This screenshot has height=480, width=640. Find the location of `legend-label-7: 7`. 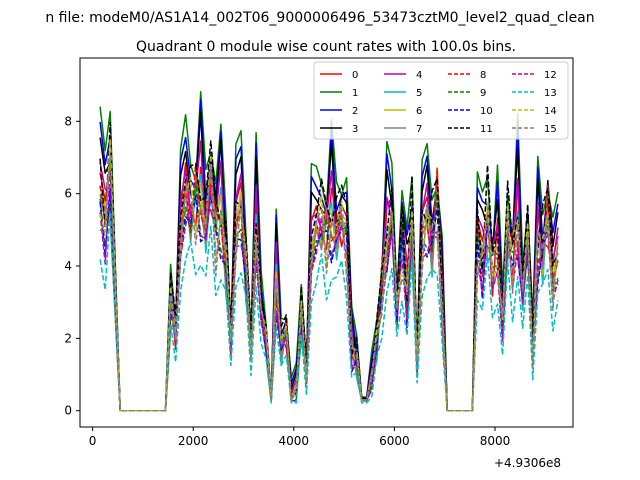

legend-label-7: 7 is located at coordinates (419, 129).